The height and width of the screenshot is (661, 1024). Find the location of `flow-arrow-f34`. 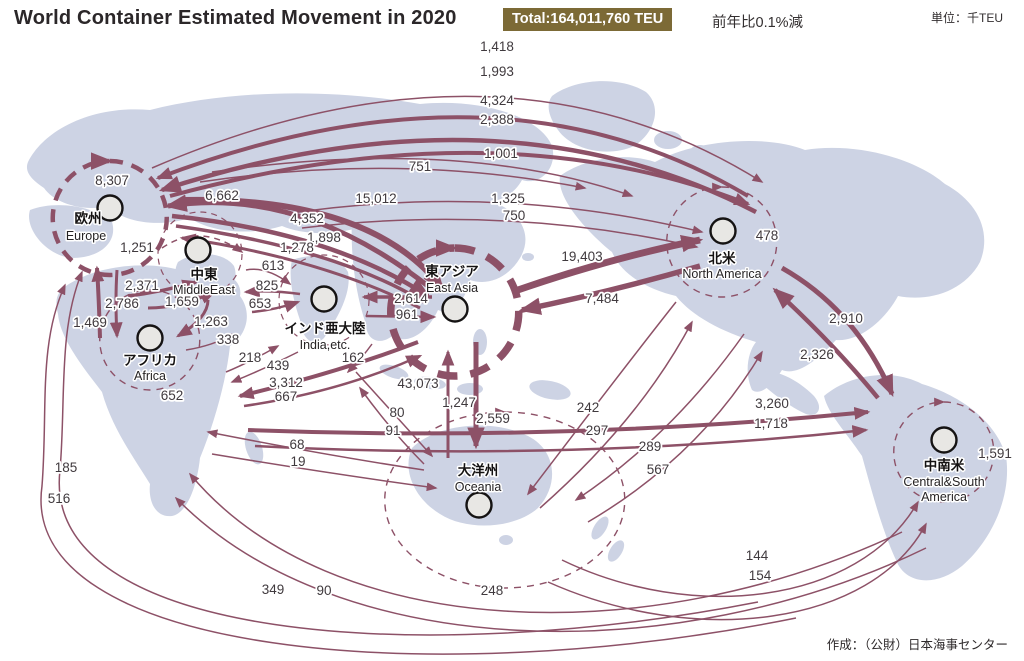

flow-arrow-f34 is located at coordinates (264, 367).